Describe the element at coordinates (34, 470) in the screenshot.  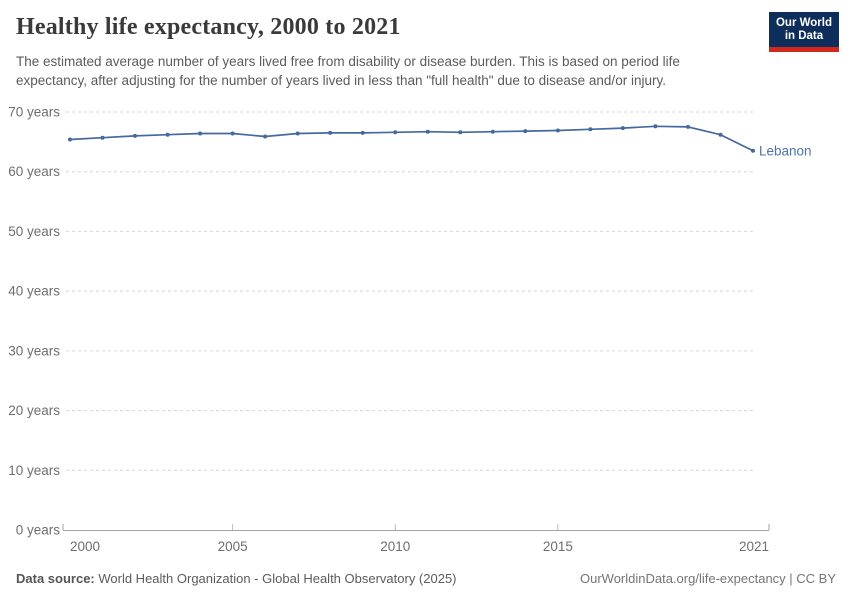
I see `y-axis-label: 10 years` at that location.